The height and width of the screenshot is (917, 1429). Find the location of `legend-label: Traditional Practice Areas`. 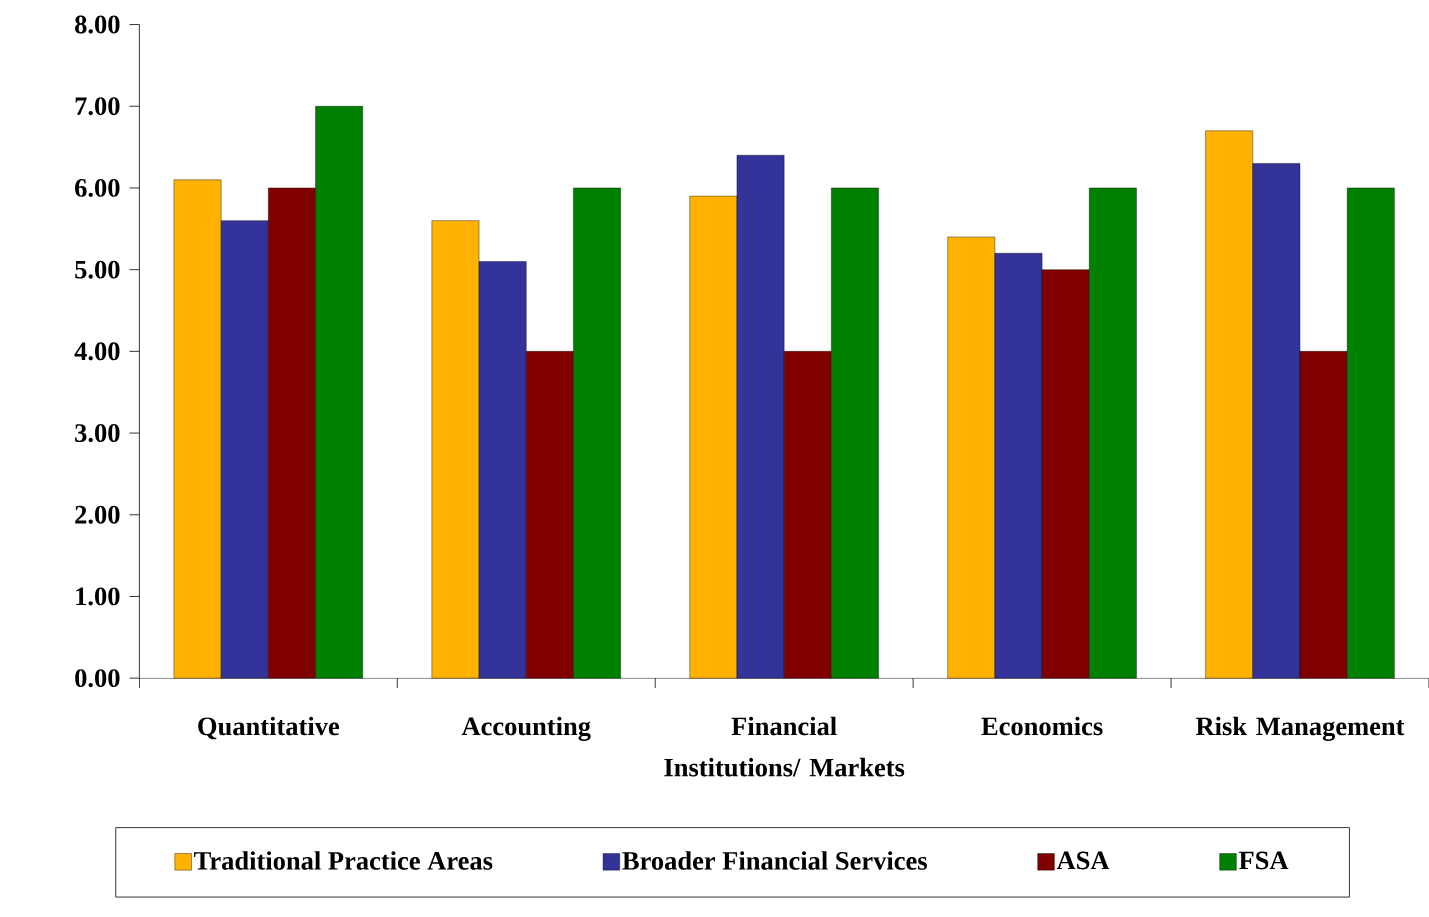

legend-label: Traditional Practice Areas is located at coordinates (343, 860).